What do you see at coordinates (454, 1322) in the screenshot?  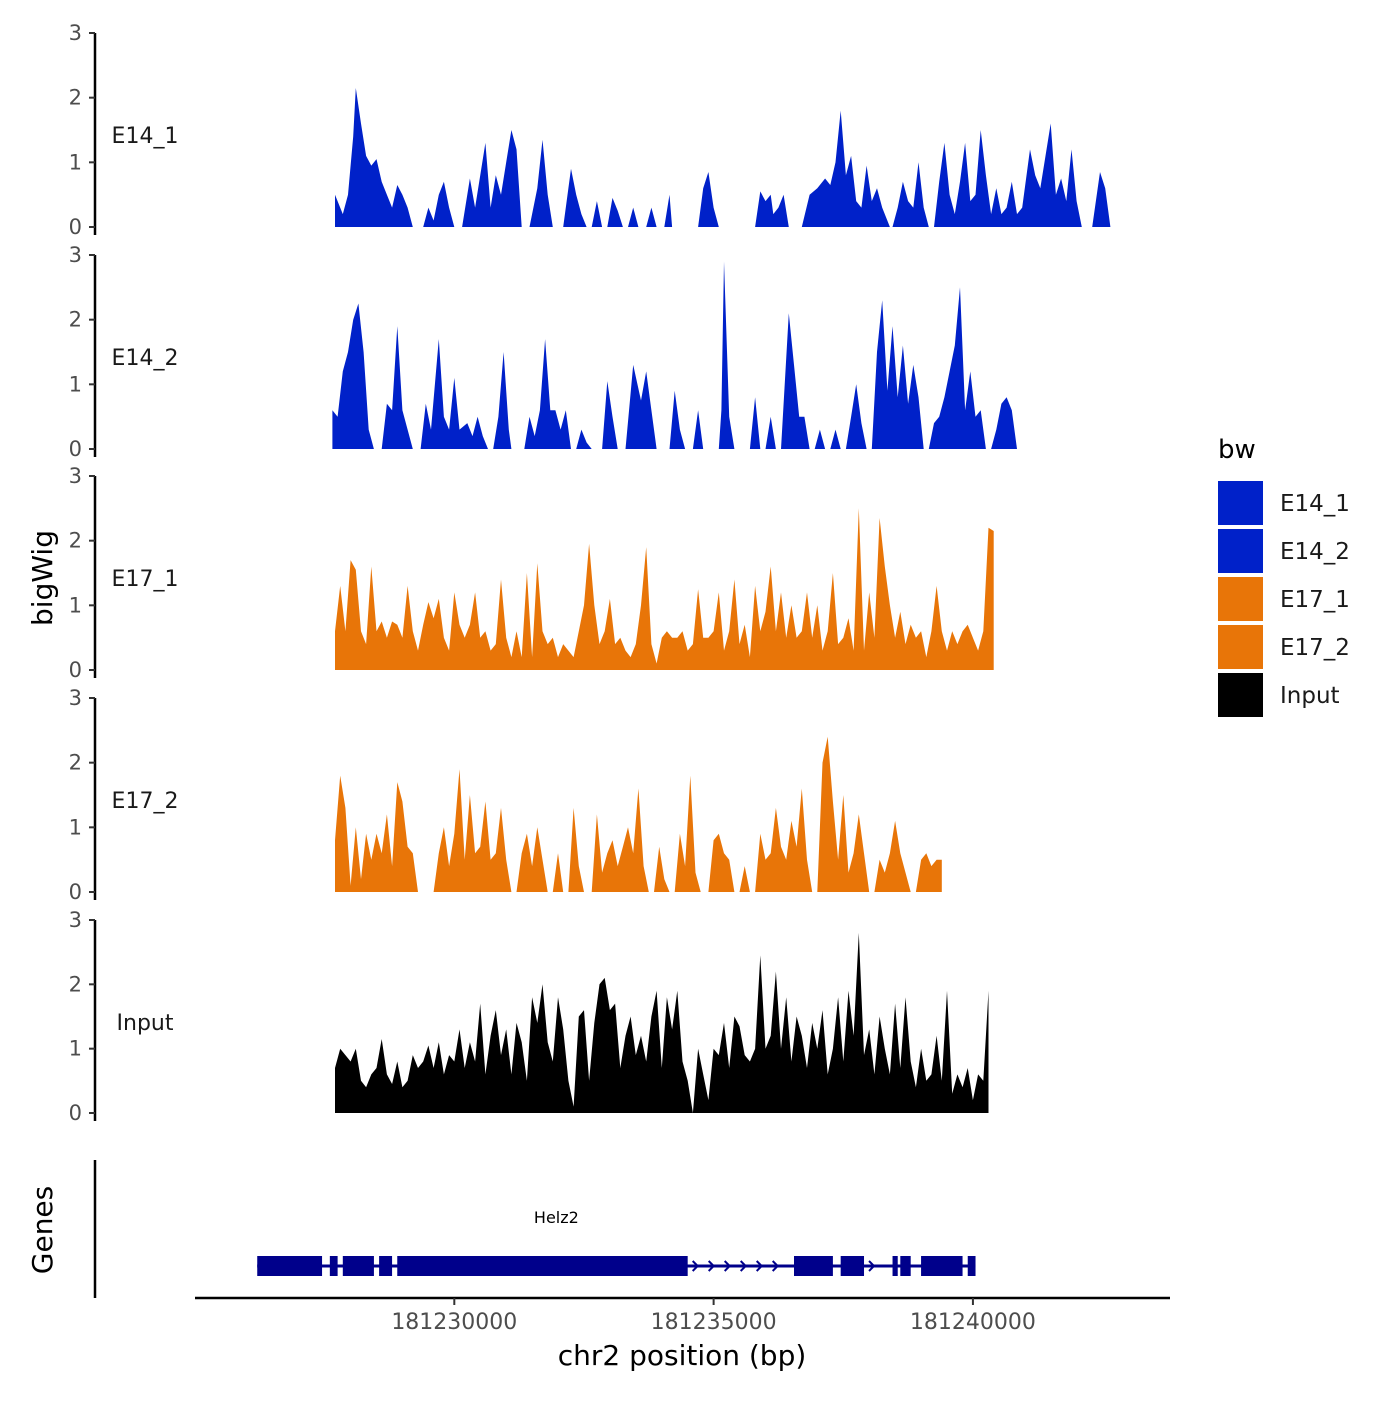 I see `x-tick-label: 181230000` at bounding box center [454, 1322].